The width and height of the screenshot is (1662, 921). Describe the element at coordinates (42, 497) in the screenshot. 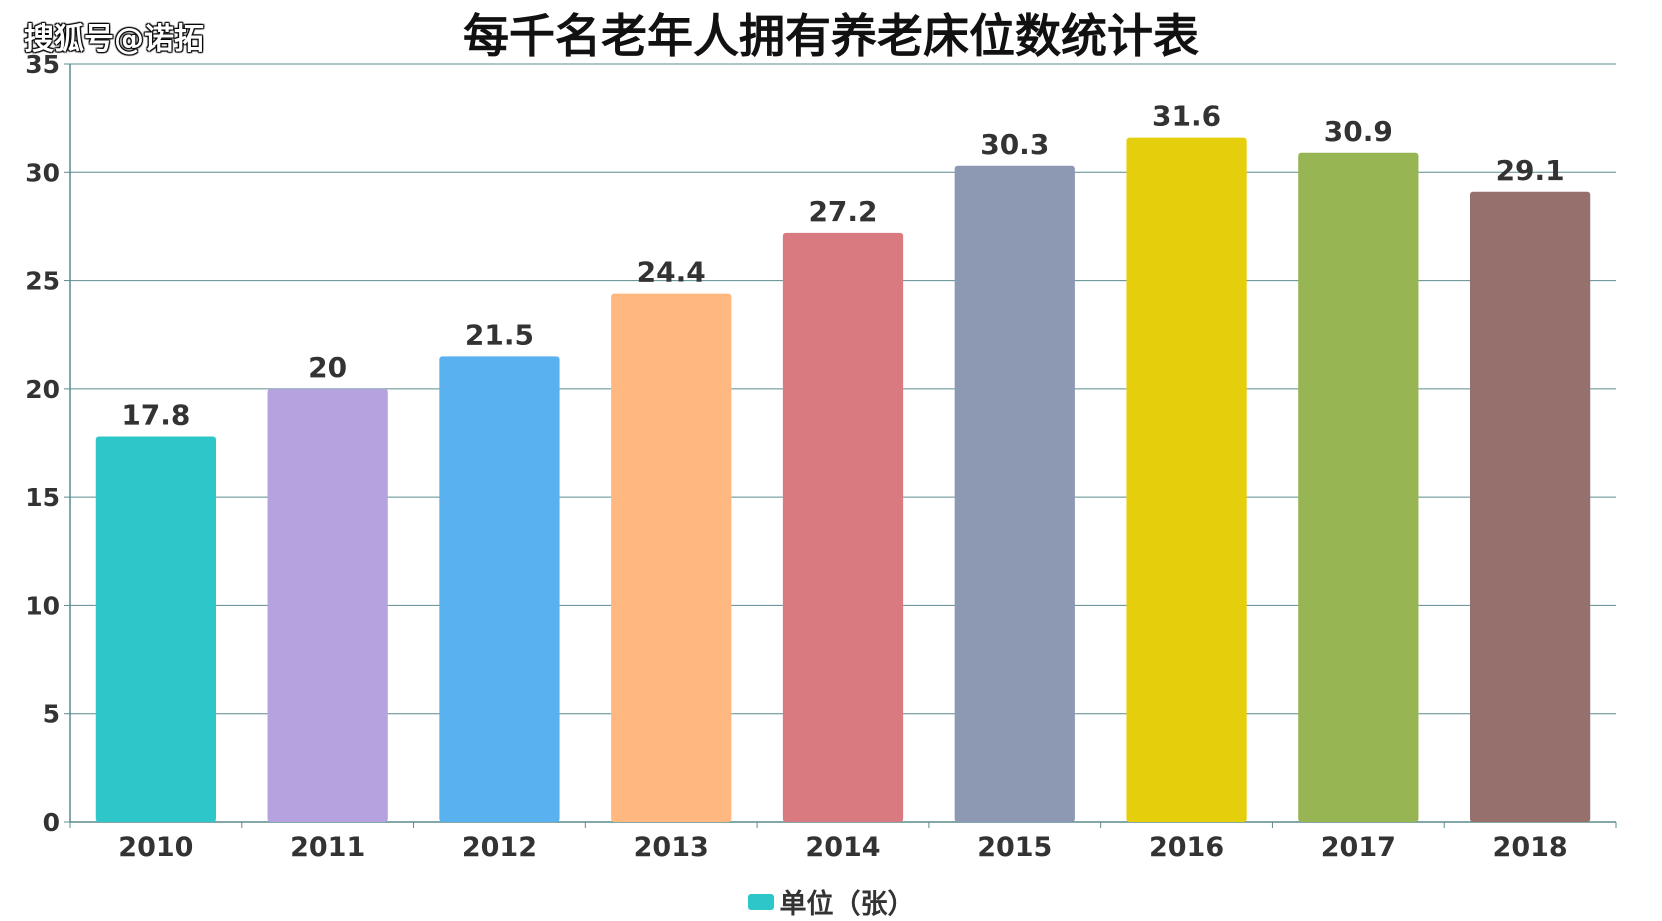

I see `y-tick-label: 15` at that location.